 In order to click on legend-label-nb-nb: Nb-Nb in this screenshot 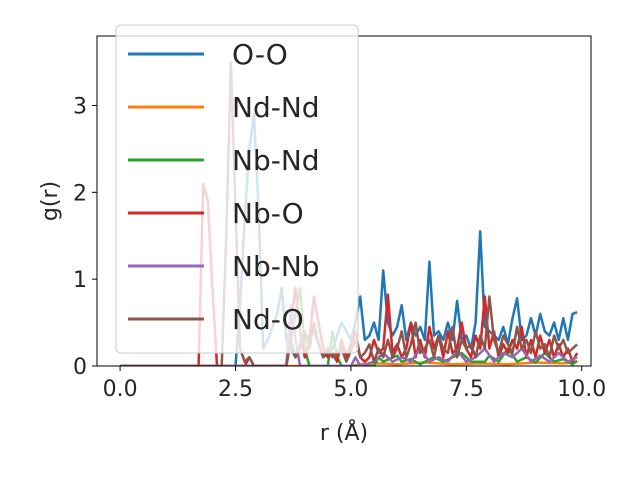, I will do `click(276, 266)`.